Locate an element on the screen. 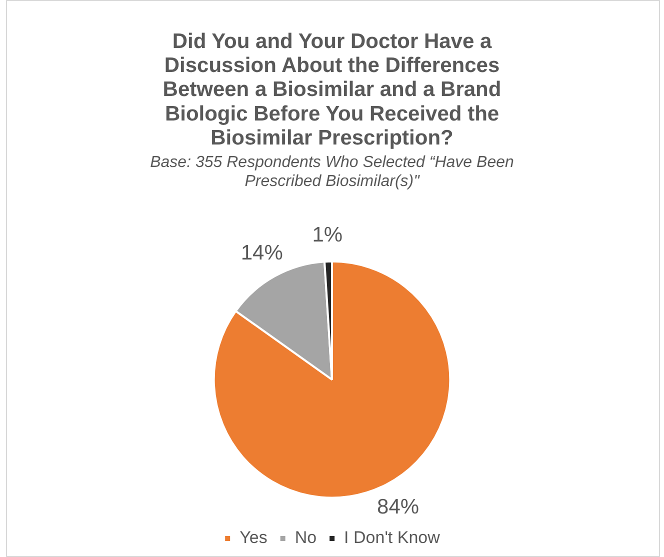 The width and height of the screenshot is (664, 557). legend-label: No is located at coordinates (305, 538).